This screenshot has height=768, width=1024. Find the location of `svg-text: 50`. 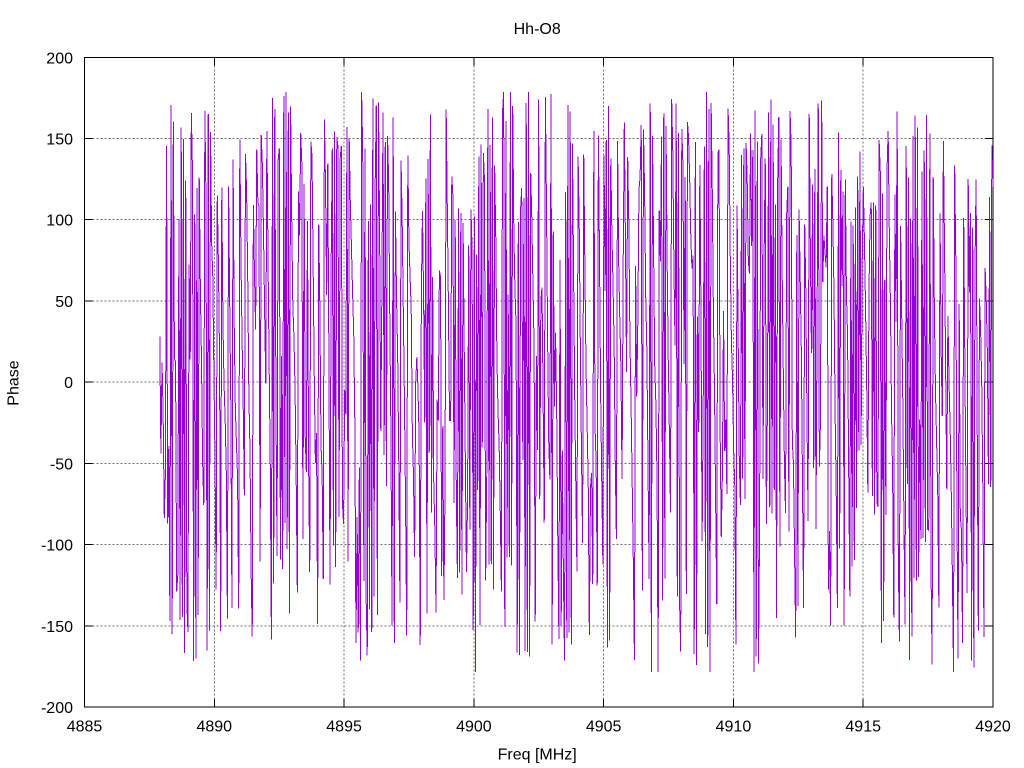

svg-text: 50 is located at coordinates (64, 302).